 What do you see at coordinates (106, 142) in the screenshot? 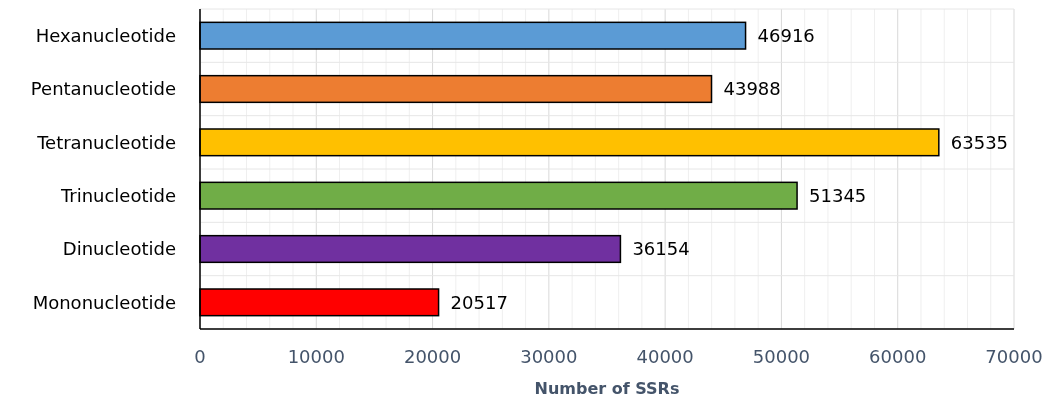
I see `y-tick-label: Tetranucleotide` at bounding box center [106, 142].